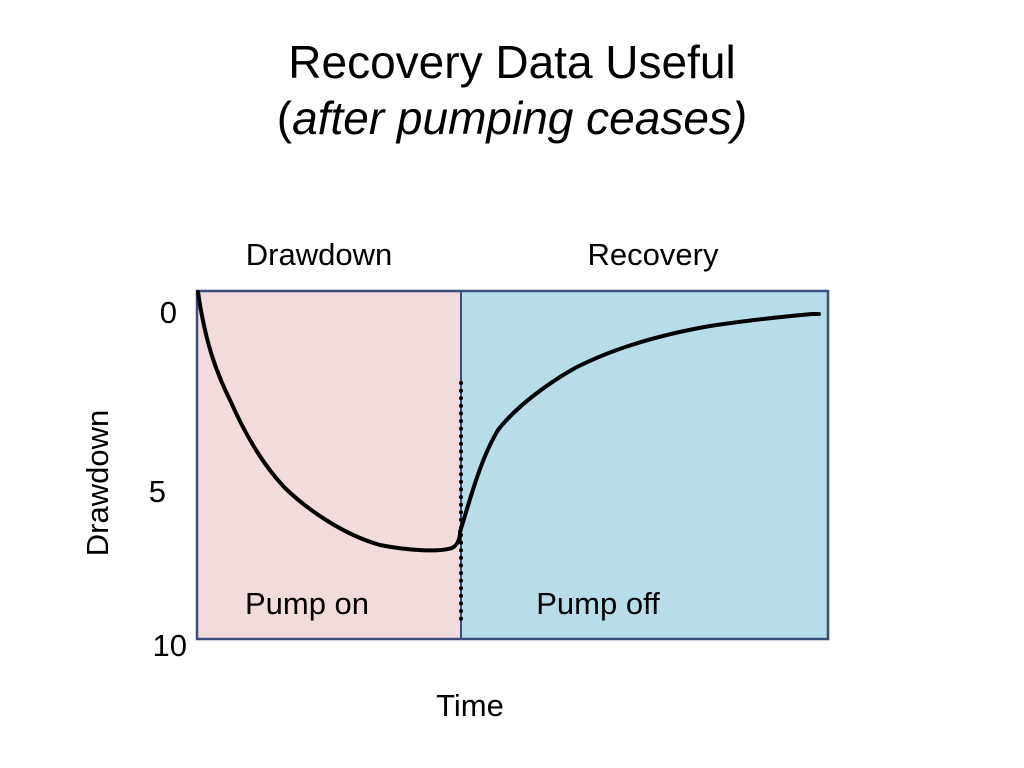 The image size is (1024, 768). What do you see at coordinates (512, 62) in the screenshot?
I see `title-line-1: Recovery Data Useful` at bounding box center [512, 62].